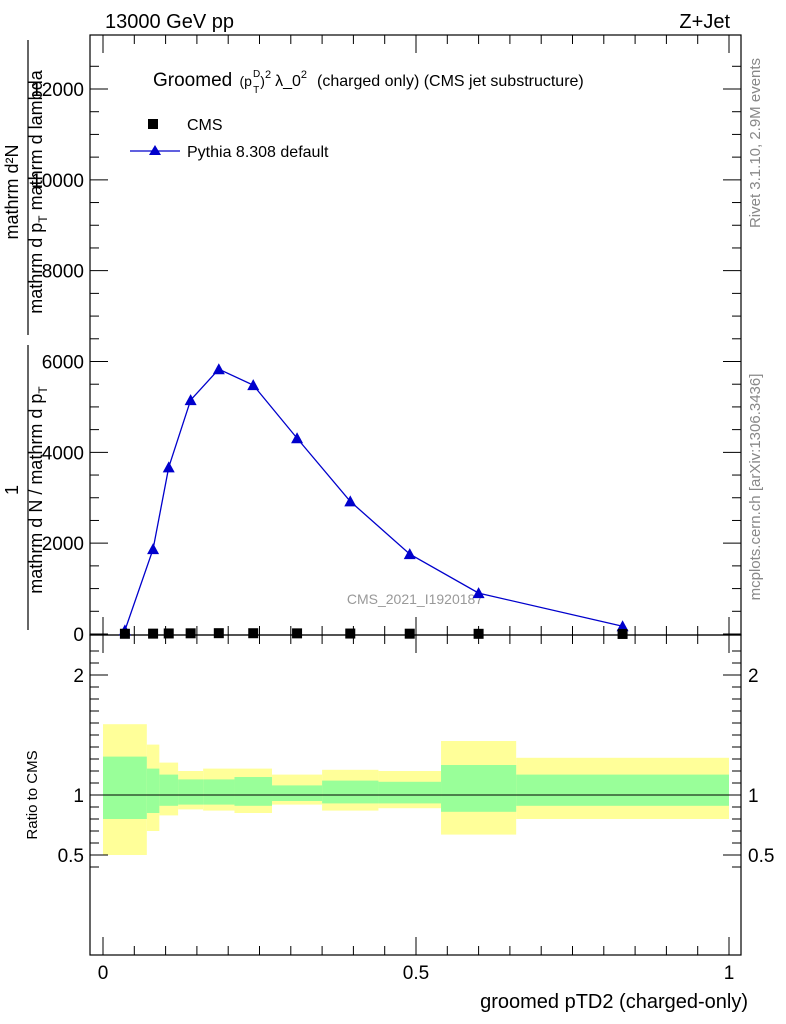 Image resolution: width=786 pixels, height=1024 pixels. What do you see at coordinates (245, 81) in the screenshot?
I see `title-p: (p` at bounding box center [245, 81].